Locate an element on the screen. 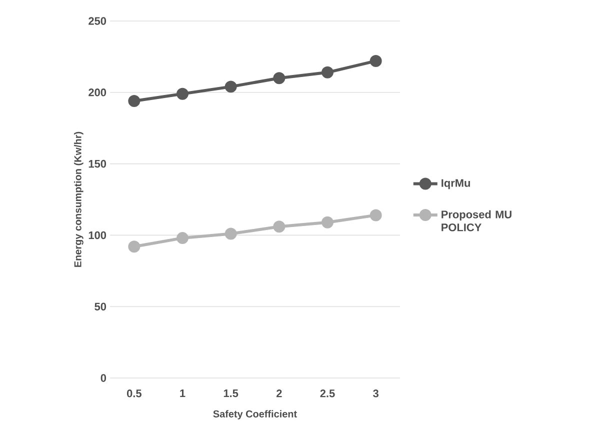  x-tick-label: 0.5 is located at coordinates (134, 394).